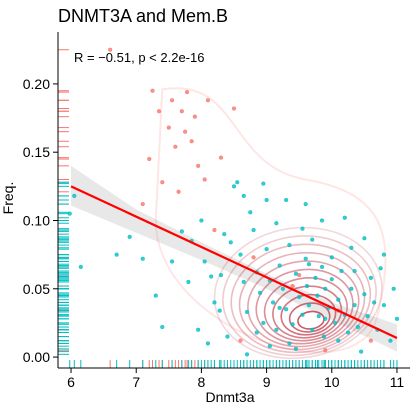 The image size is (417, 409). Describe the element at coordinates (139, 57) in the screenshot. I see `correlation-annotation: R = −0.51, p < 2.2e-16` at that location.